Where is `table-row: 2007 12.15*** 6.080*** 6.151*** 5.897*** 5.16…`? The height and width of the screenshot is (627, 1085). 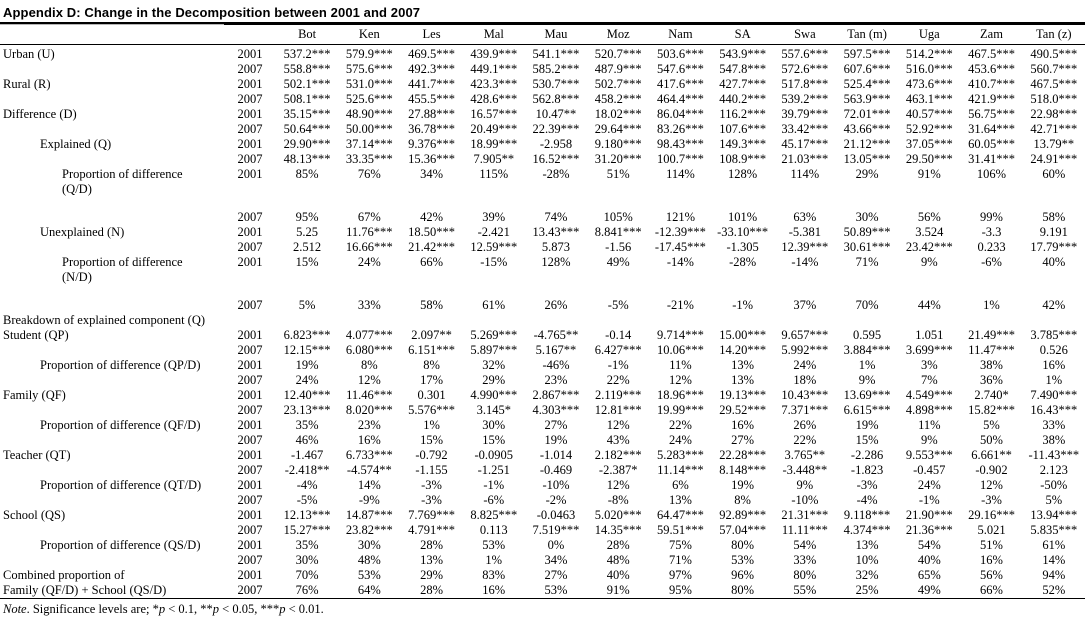 table-row: 2007 12.15*** 6.080*** 6.151*** 5.897*** 5.16… is located at coordinates (542, 350).